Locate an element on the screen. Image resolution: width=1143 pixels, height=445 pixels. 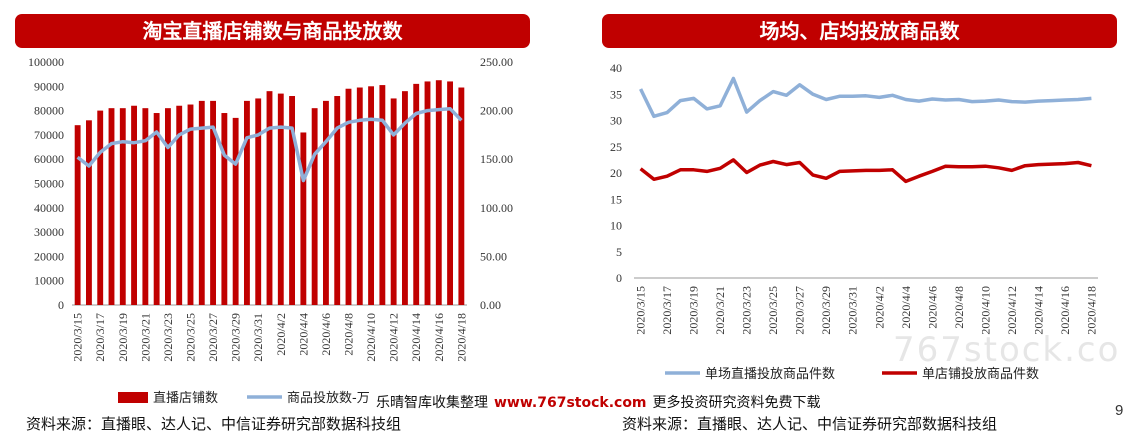
legend-label-line: 商品投放数-万 is located at coordinates (328, 398).